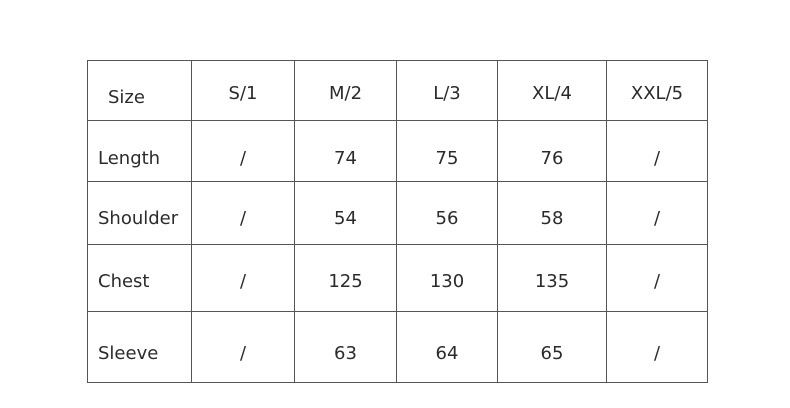 Image resolution: width=790 pixels, height=408 pixels. I want to click on measurement-cell: 58, so click(552, 213).